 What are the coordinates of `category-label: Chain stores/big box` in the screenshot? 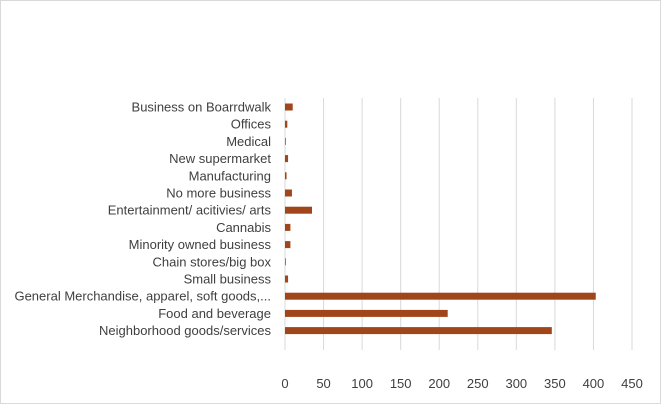 It's located at (211, 261).